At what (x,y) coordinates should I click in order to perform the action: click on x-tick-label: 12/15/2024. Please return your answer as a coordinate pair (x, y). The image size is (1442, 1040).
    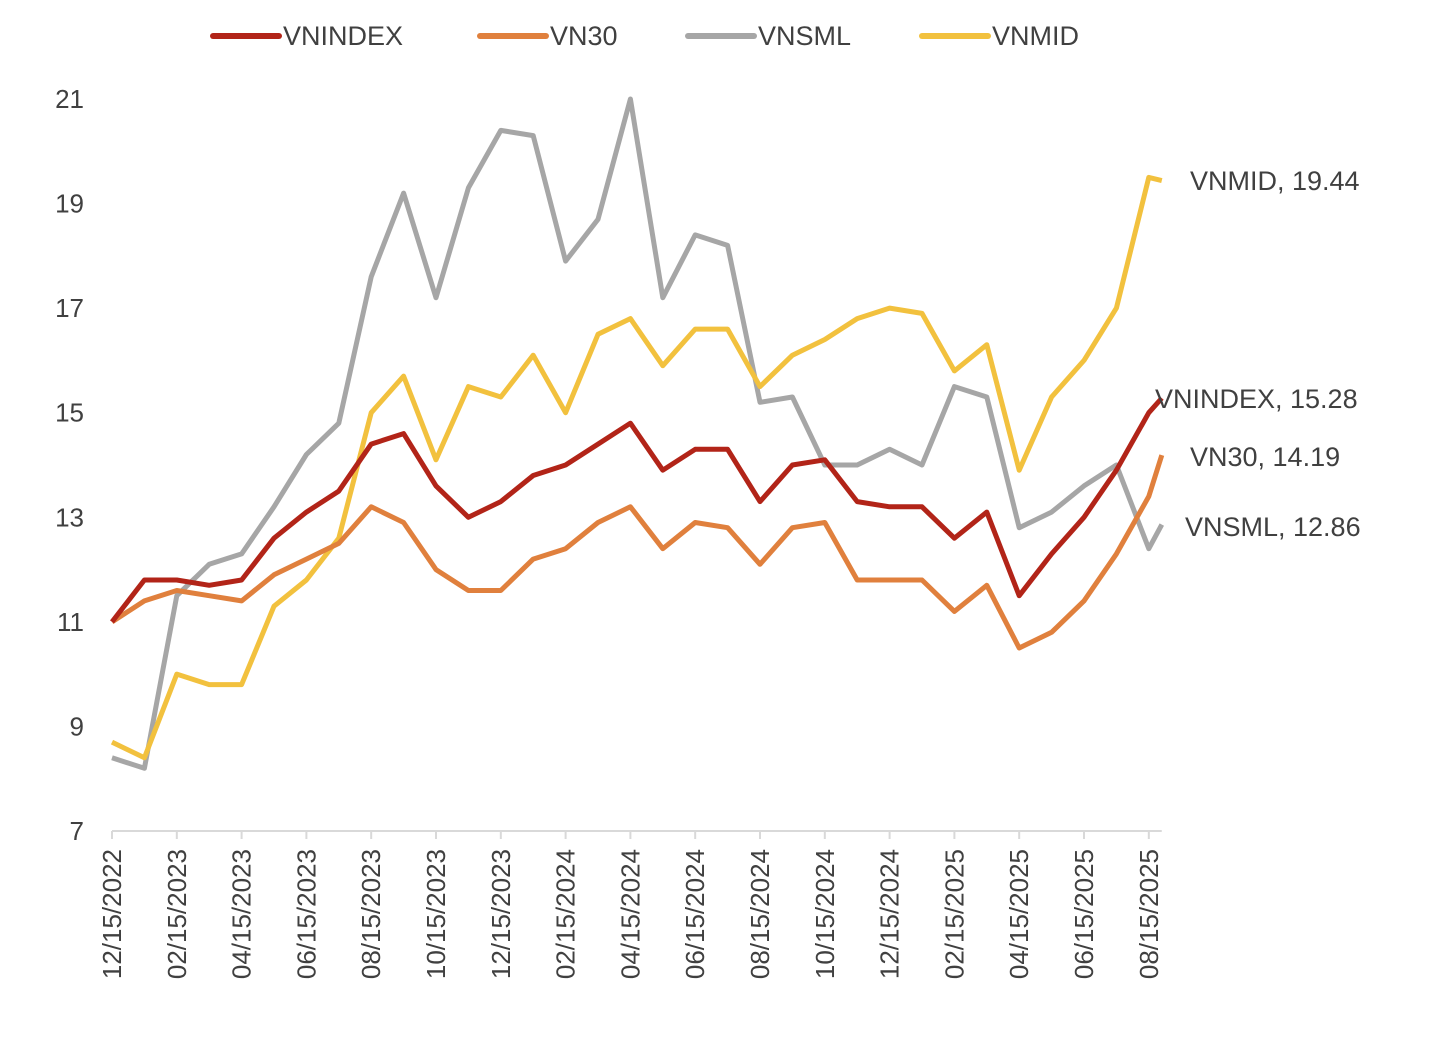
    Looking at the image, I should click on (890, 914).